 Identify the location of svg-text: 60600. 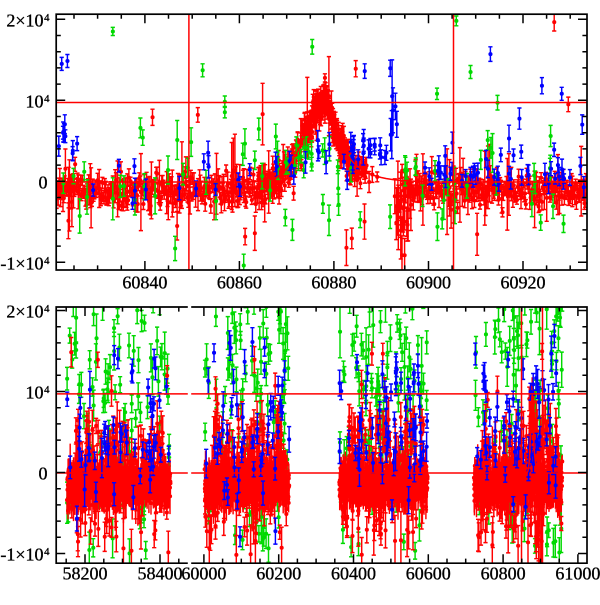
(428, 574).